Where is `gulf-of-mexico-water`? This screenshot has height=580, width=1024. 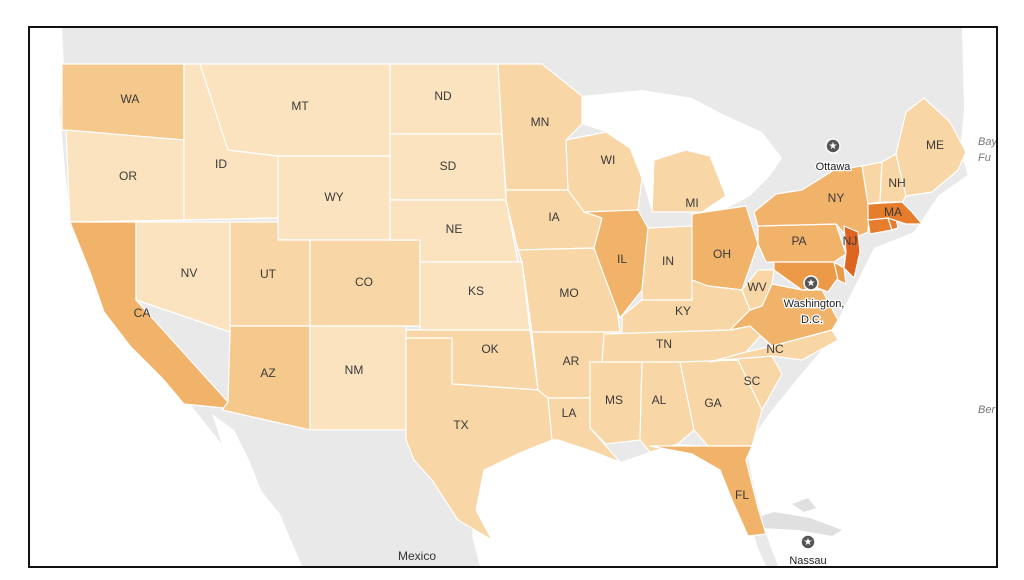
gulf-of-mexico-water is located at coordinates (619, 500).